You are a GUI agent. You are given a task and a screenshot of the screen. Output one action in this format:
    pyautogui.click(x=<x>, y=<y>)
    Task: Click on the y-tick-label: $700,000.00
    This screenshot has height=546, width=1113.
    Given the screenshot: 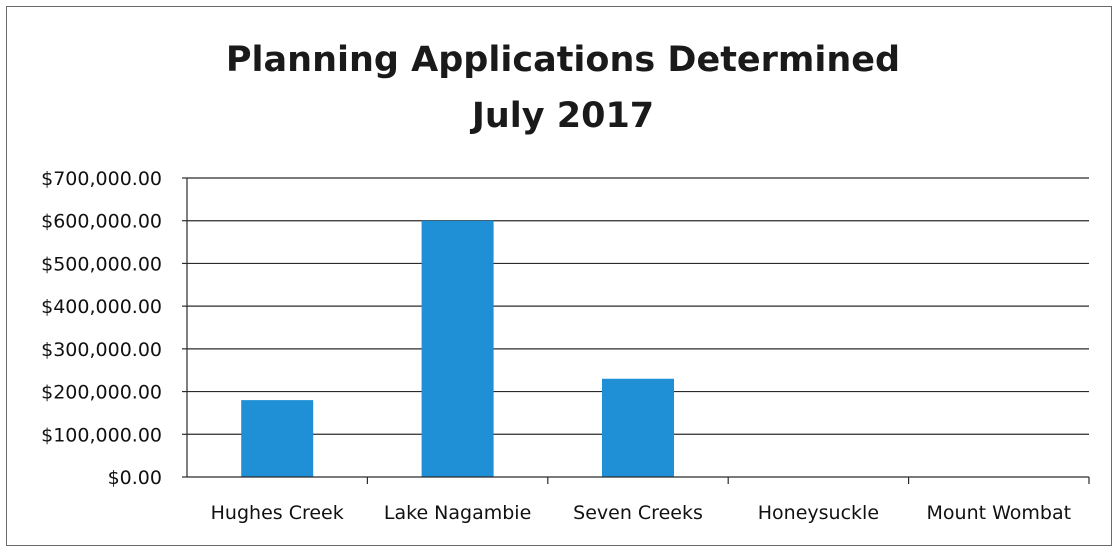 What is the action you would take?
    pyautogui.click(x=101, y=179)
    